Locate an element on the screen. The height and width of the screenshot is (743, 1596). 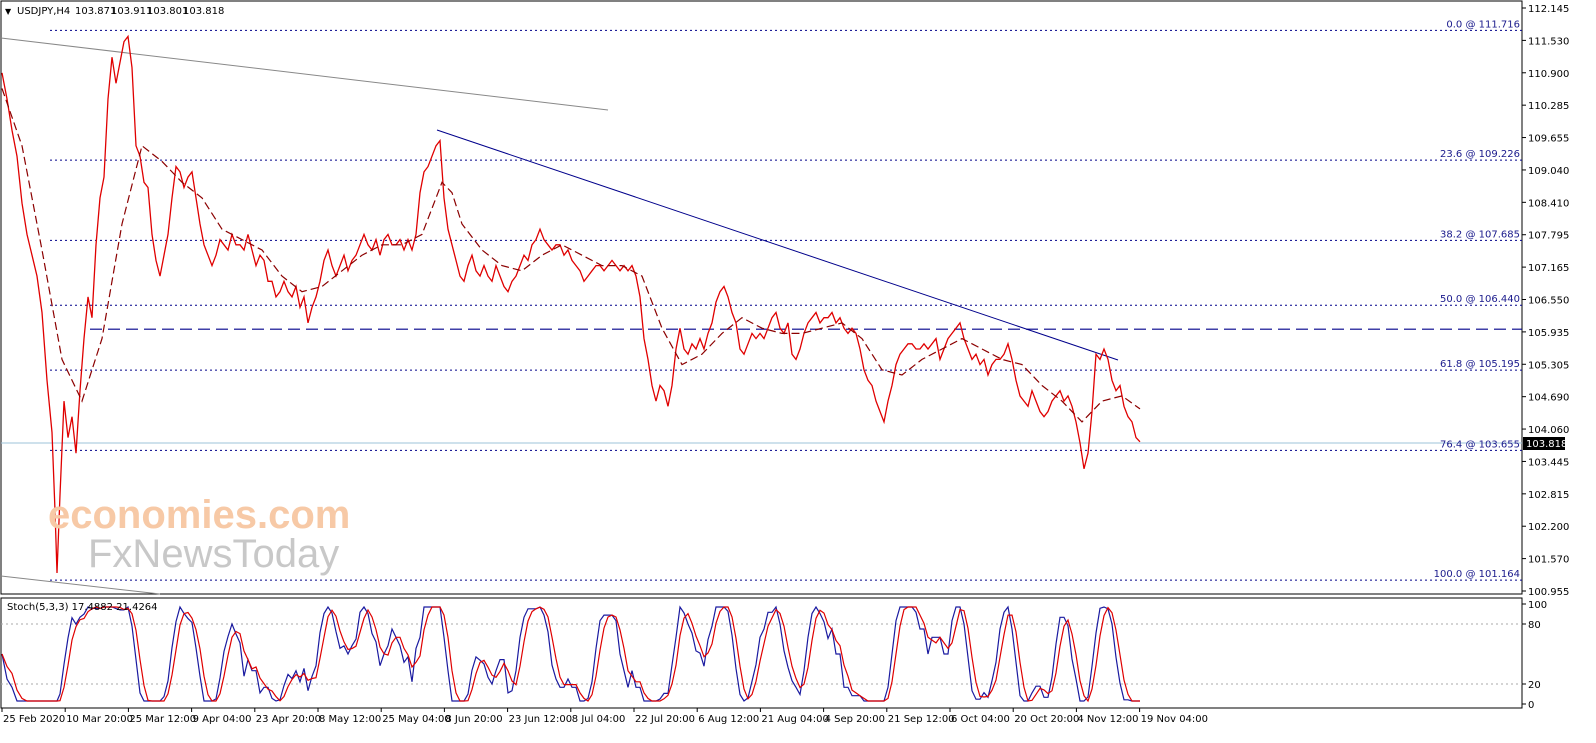
current-price-badge is located at coordinates (1544, 443).